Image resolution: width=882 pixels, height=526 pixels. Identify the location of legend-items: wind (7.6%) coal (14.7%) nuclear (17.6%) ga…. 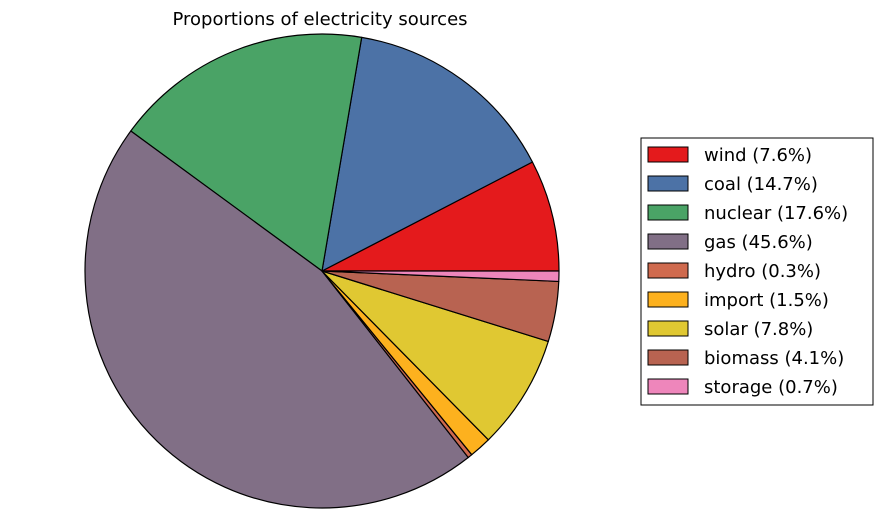
(747, 271).